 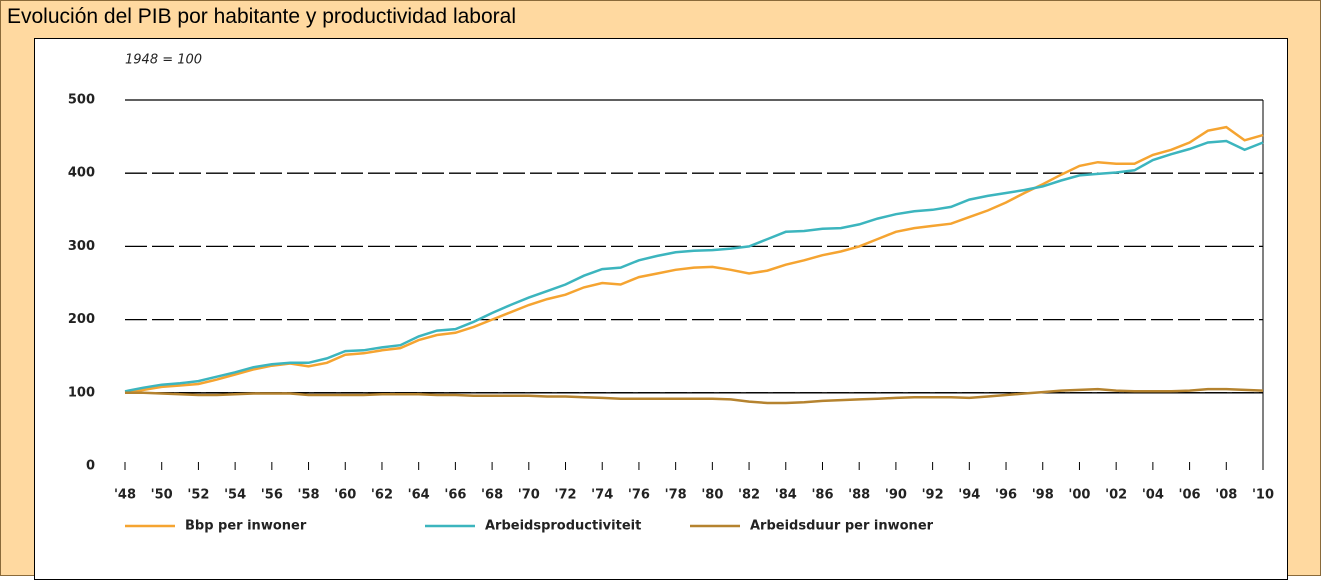 I want to click on x-tick-label: '58, so click(x=309, y=495).